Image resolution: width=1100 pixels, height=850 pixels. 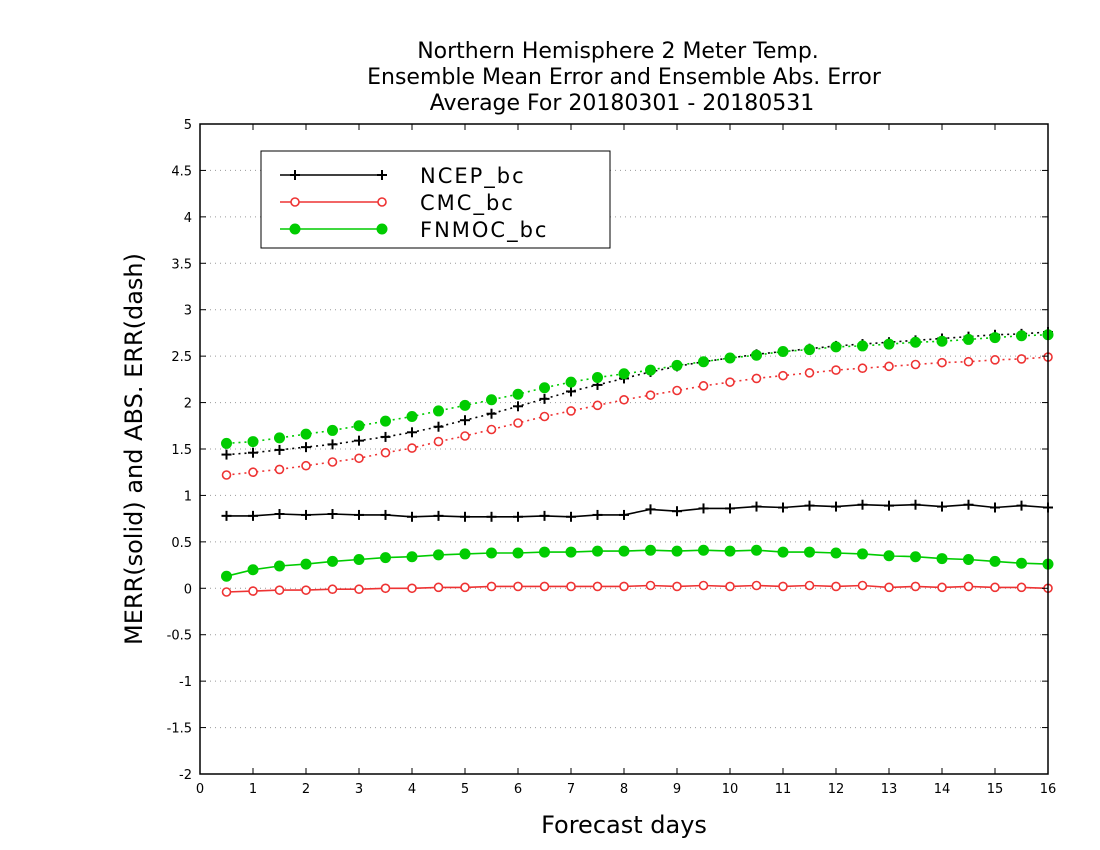 I want to click on ncep-bc-abs-err-line, so click(x=637, y=393).